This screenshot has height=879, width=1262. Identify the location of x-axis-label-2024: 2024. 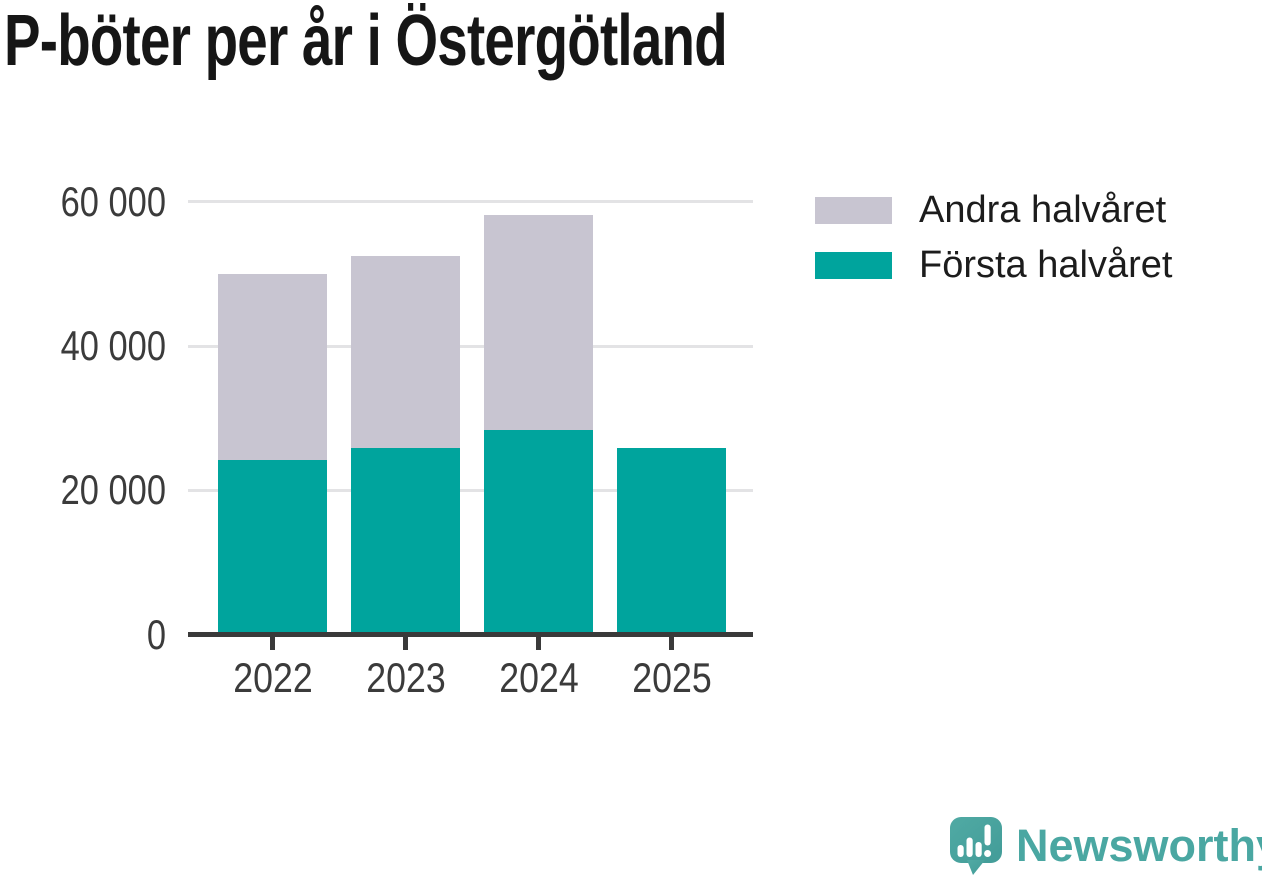
(538, 677).